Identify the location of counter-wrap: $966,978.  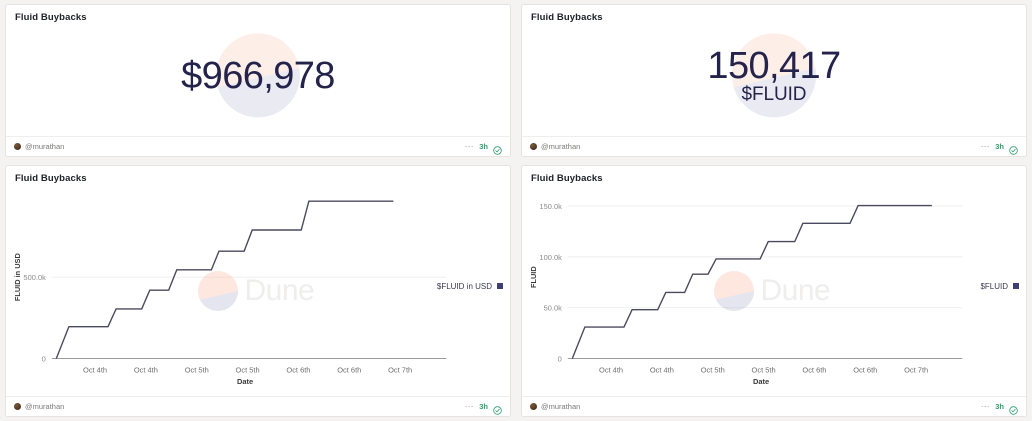
(258, 74).